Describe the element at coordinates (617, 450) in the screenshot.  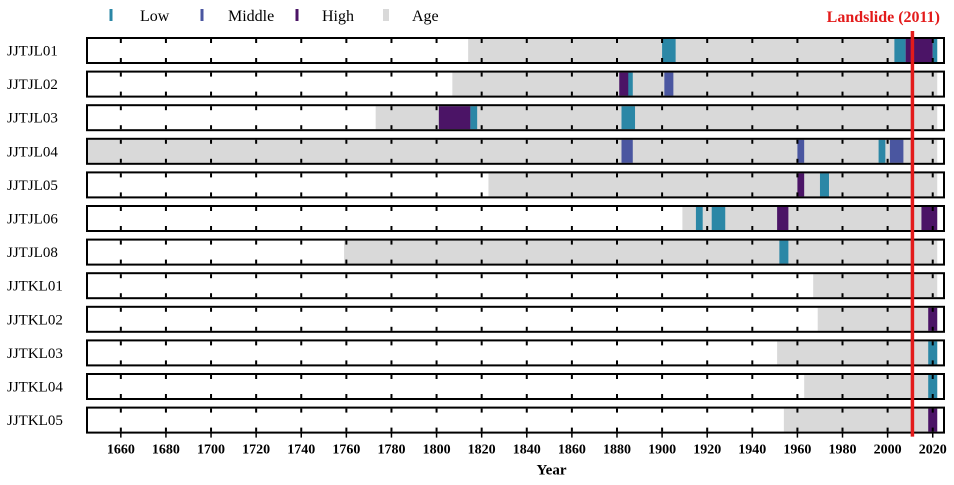
I see `x-tick-label: 1880` at that location.